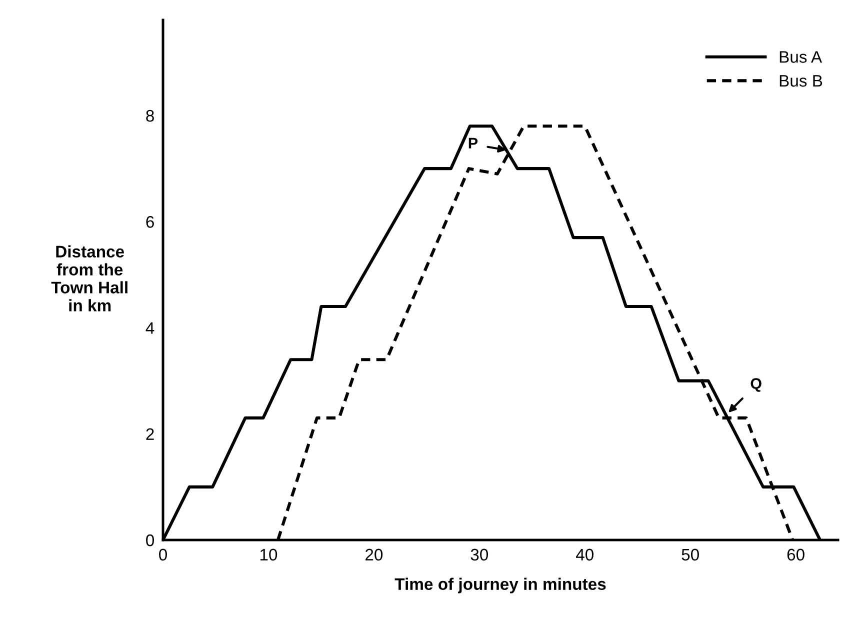 The width and height of the screenshot is (843, 627). Describe the element at coordinates (163, 554) in the screenshot. I see `x-tick-label: 0` at that location.